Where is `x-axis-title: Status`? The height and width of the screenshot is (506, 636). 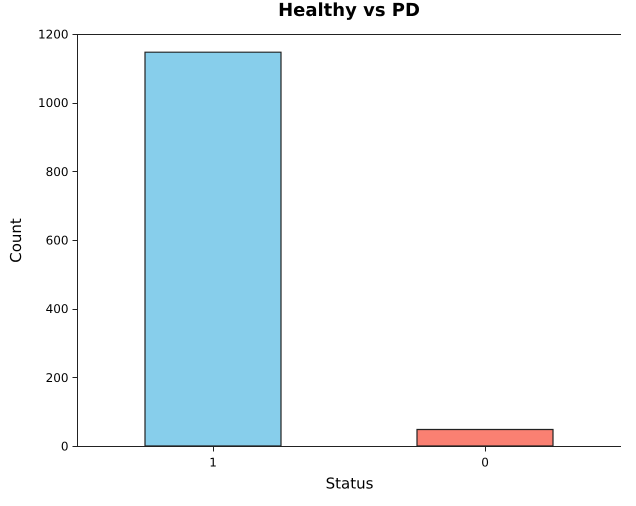
x-axis-title: Status is located at coordinates (350, 483).